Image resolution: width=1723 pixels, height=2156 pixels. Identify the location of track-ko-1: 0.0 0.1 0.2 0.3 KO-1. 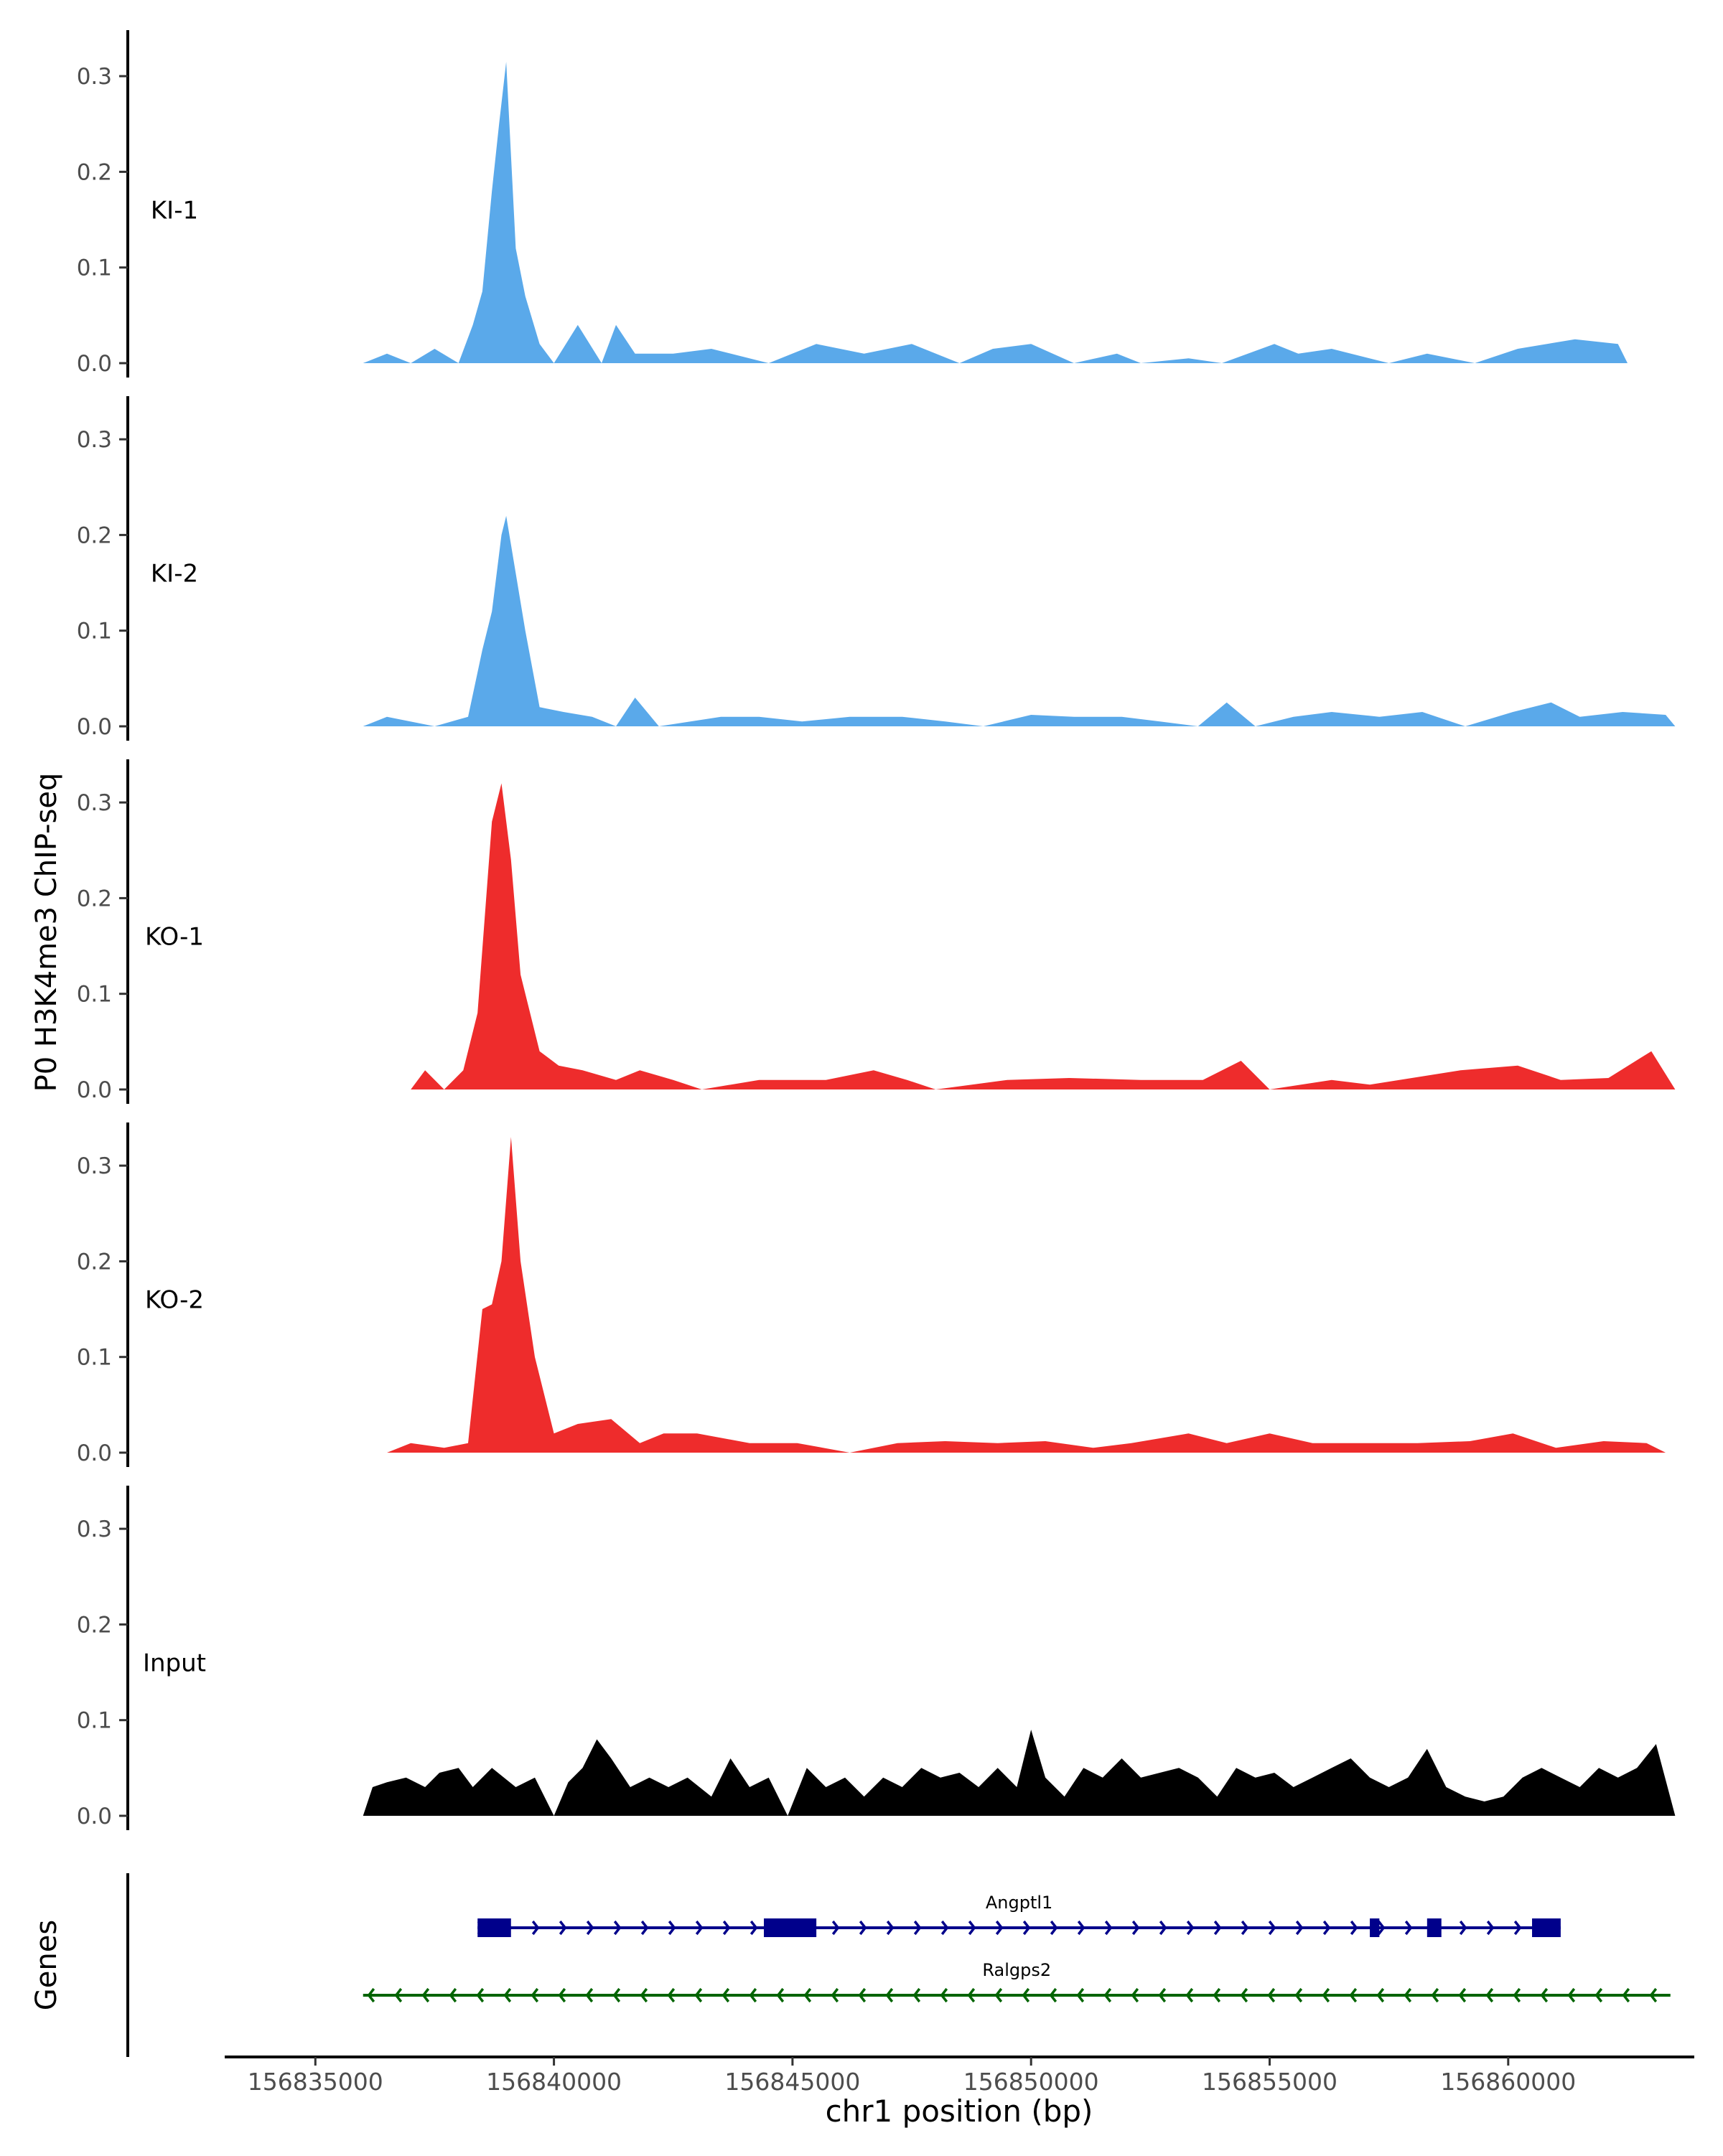
(876, 931).